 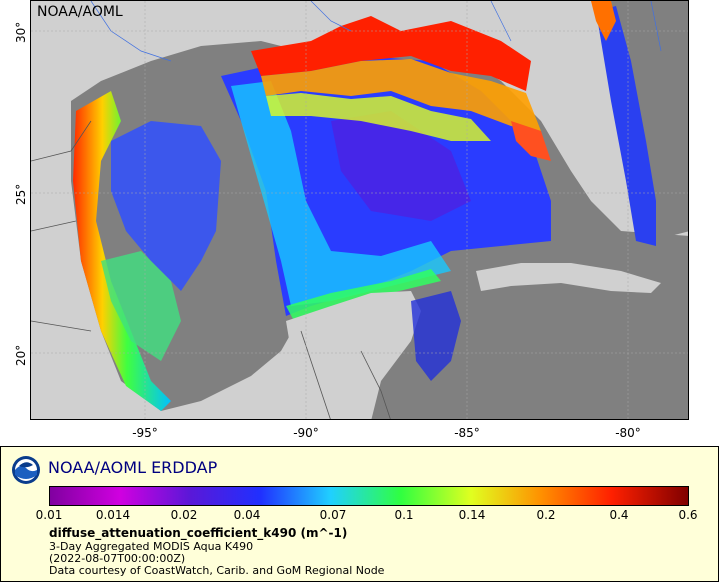 What do you see at coordinates (404, 515) in the screenshot?
I see `colorbar-label-5: 0.1` at bounding box center [404, 515].